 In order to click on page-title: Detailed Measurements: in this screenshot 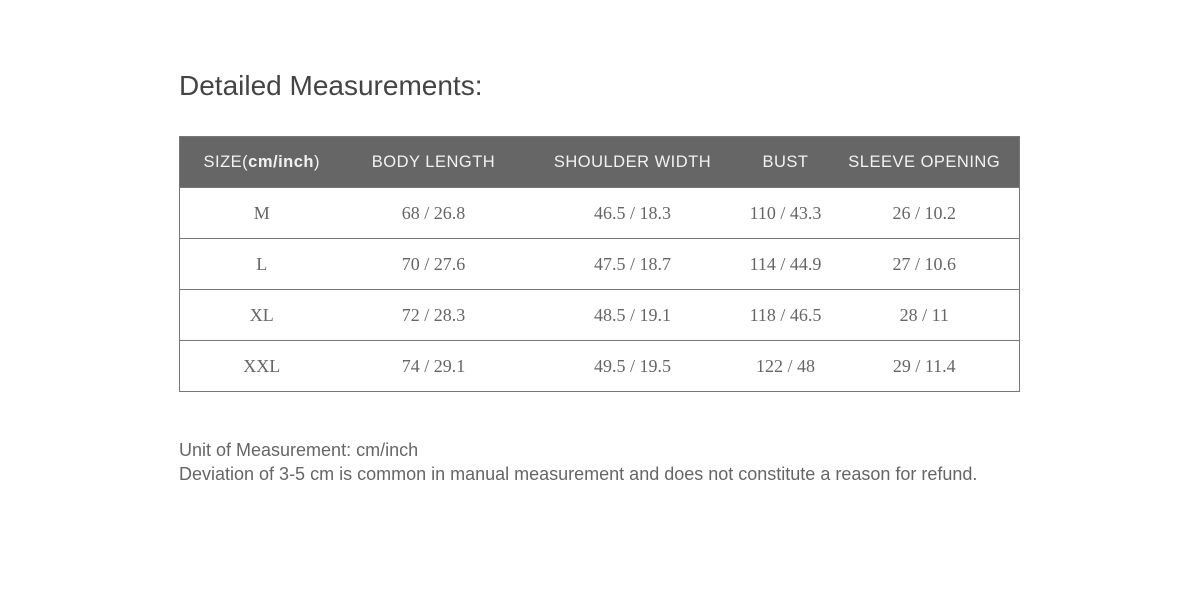, I will do `click(331, 85)`.